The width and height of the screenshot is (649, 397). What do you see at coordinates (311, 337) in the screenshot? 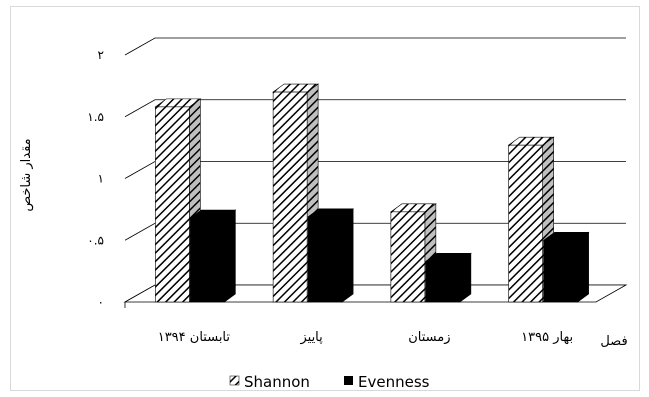
I see `x-category-label: پاییز` at bounding box center [311, 337].